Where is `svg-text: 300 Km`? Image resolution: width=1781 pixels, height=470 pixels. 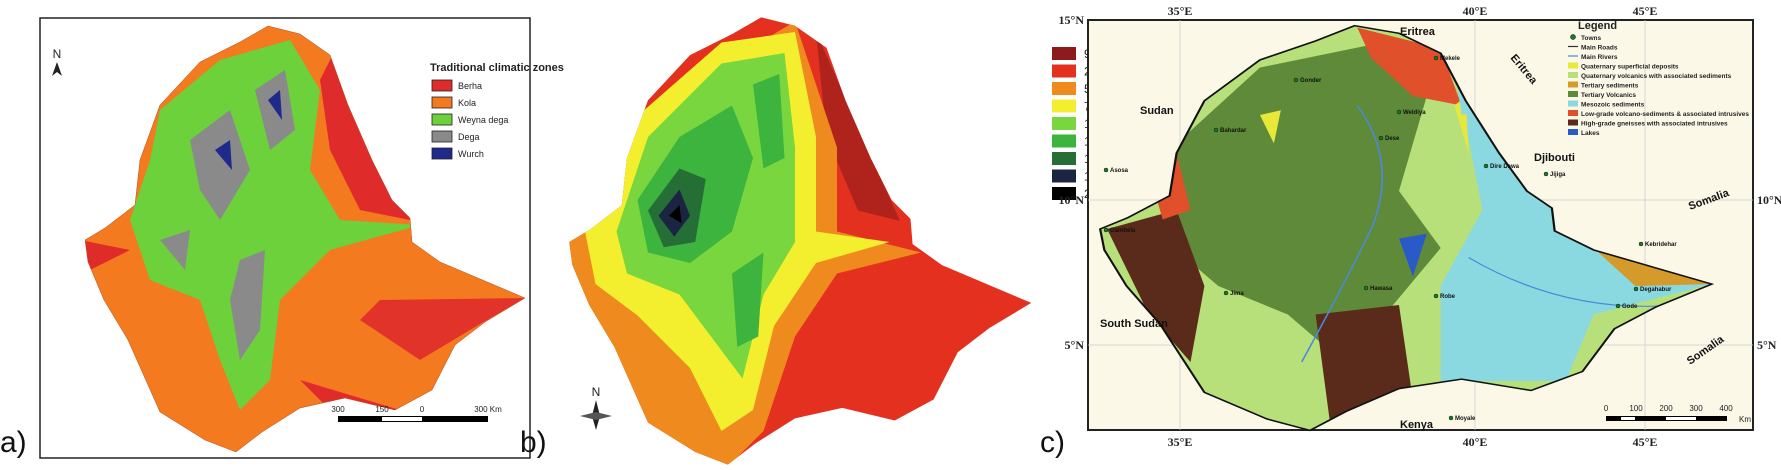
svg-text: 300 Km is located at coordinates (488, 409).